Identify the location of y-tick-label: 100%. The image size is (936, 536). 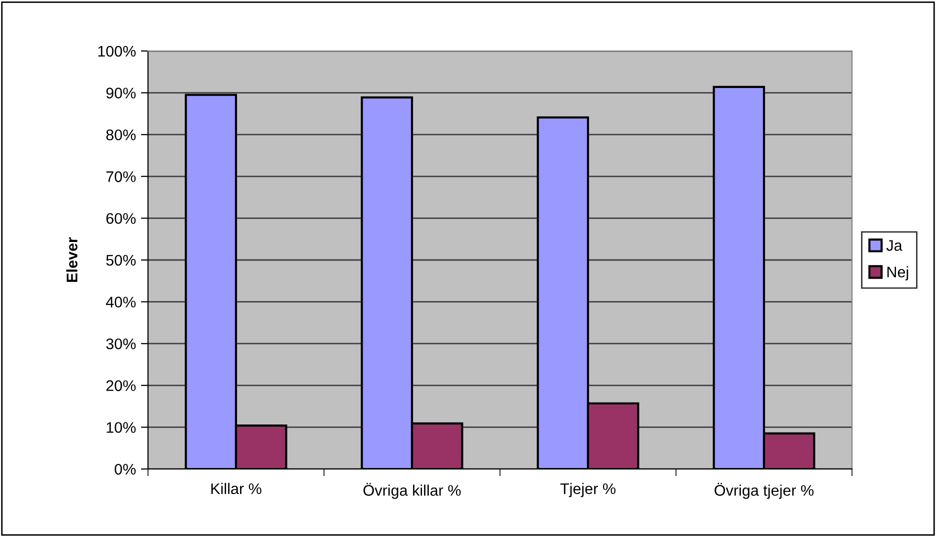
(117, 51).